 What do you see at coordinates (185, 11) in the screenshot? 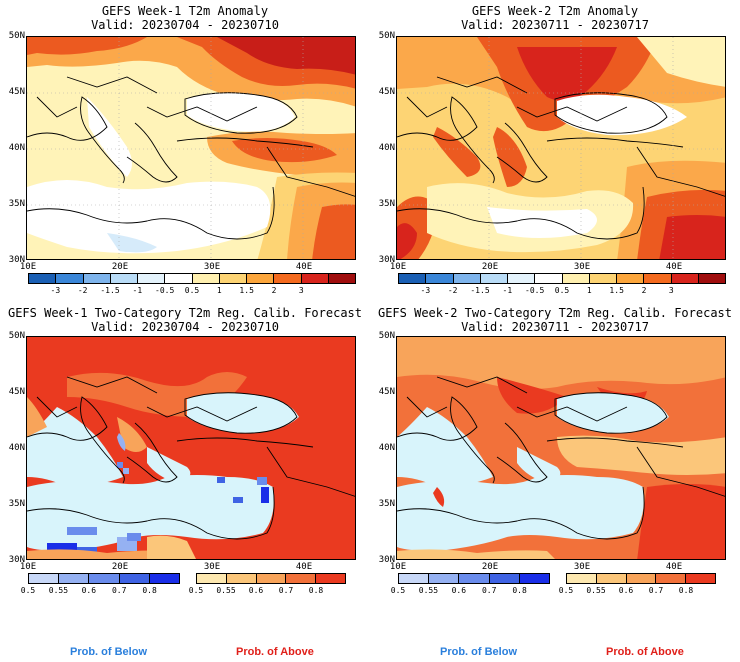
I see `panel-title: GEFS Week-1 T2m Anomaly` at bounding box center [185, 11].